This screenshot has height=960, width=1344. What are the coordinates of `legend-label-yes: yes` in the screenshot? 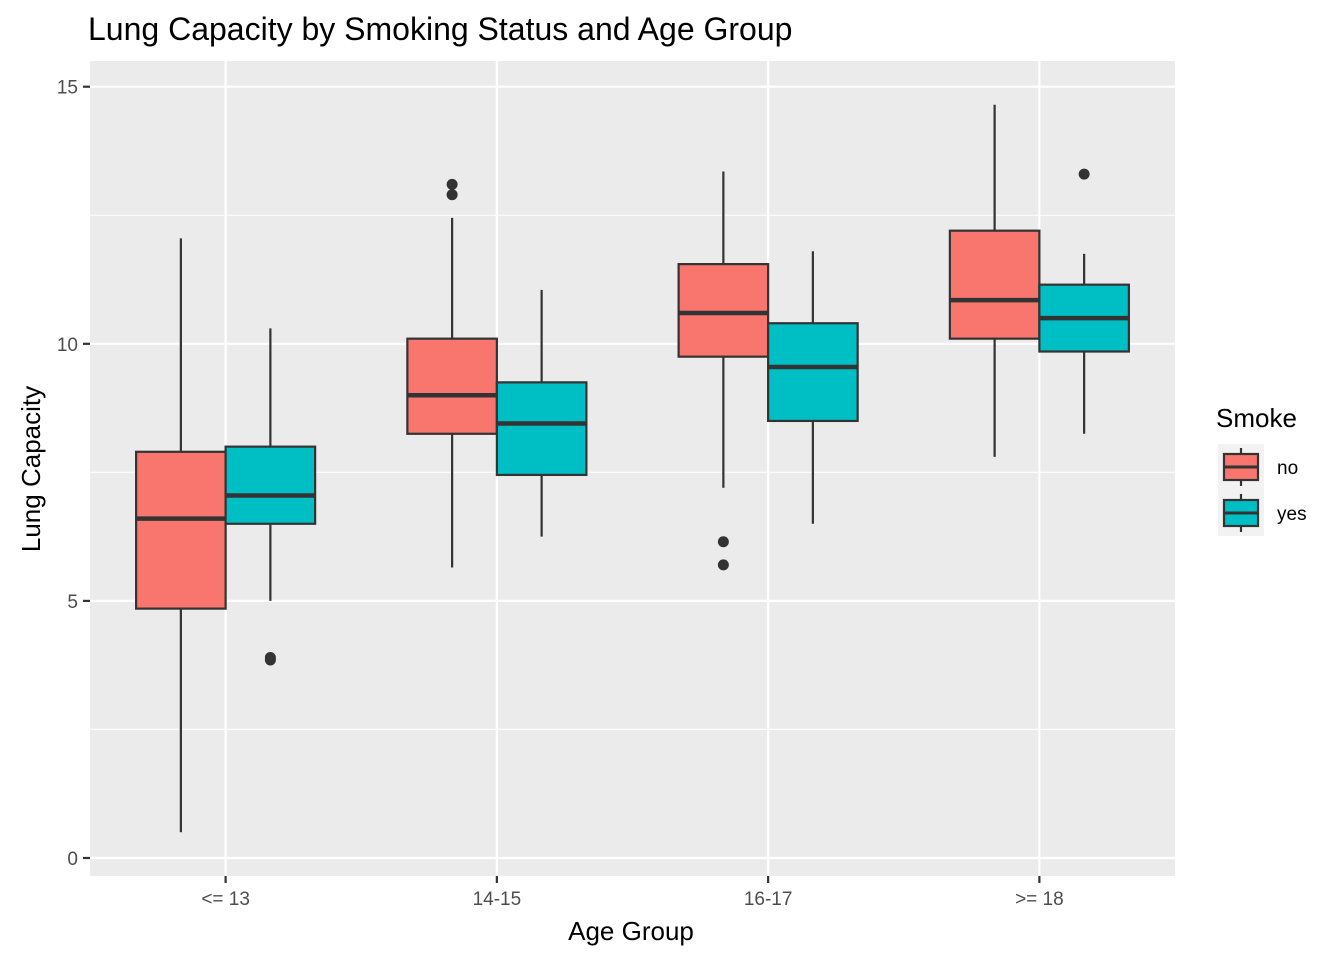 It's located at (1292, 514).